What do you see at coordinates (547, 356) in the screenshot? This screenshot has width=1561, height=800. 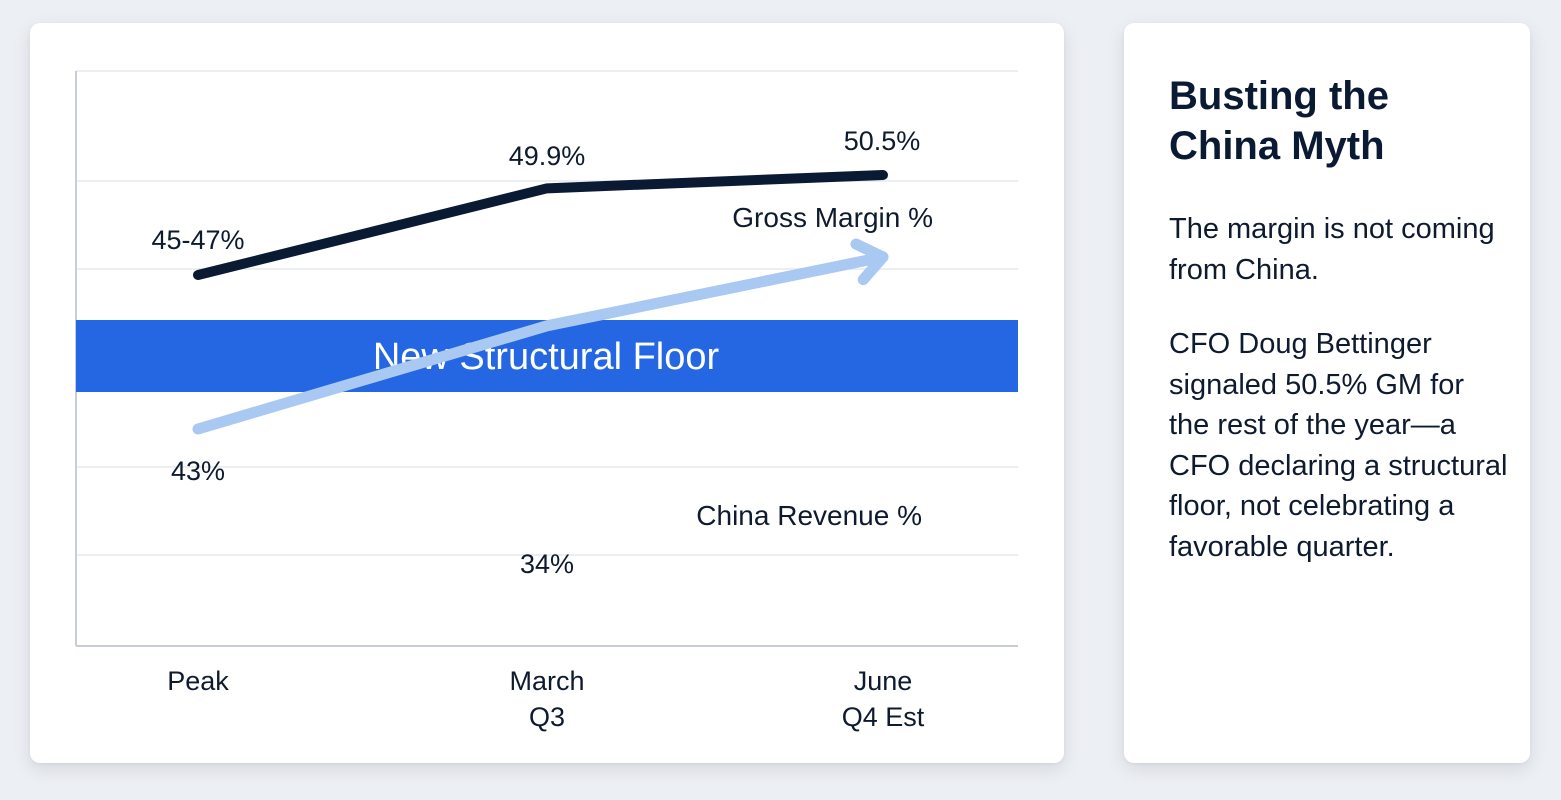 I see `structural-floor-band` at bounding box center [547, 356].